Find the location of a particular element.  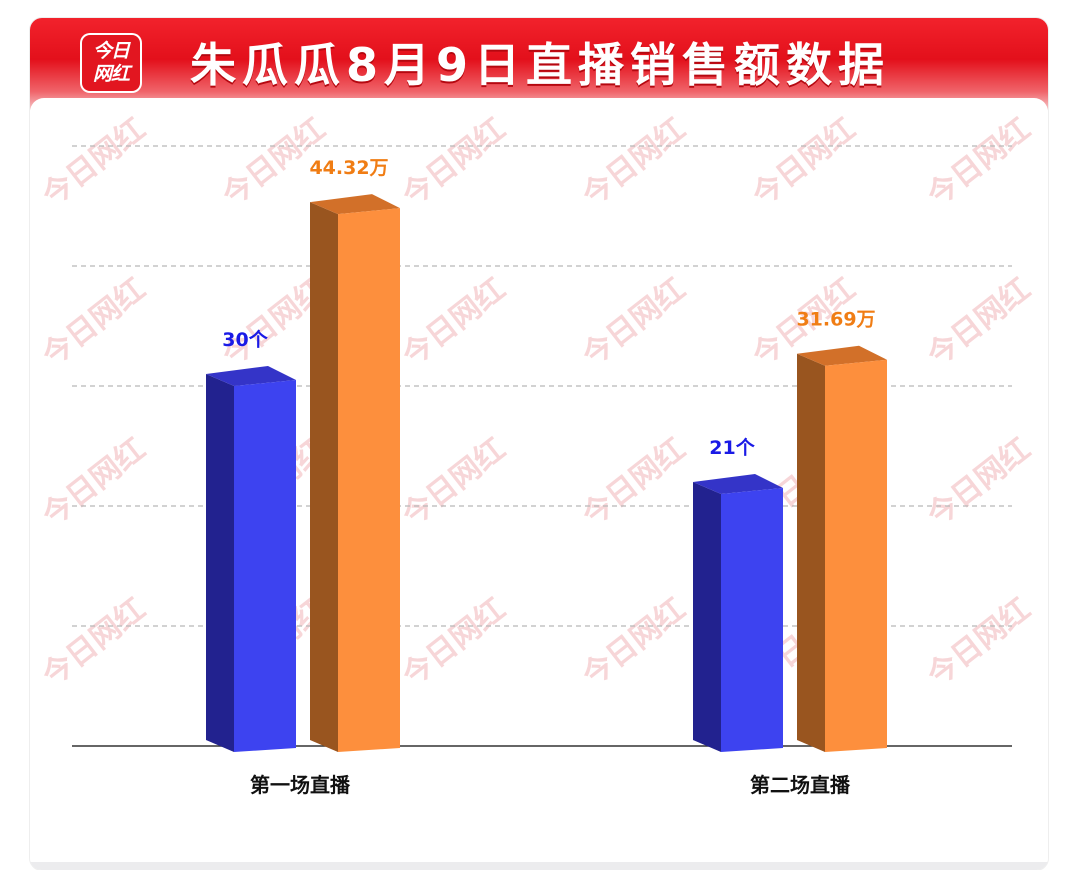

header-banner: 今日 网红 朱瓜瓜8月9日直播销售额数据 is located at coordinates (539, 64).